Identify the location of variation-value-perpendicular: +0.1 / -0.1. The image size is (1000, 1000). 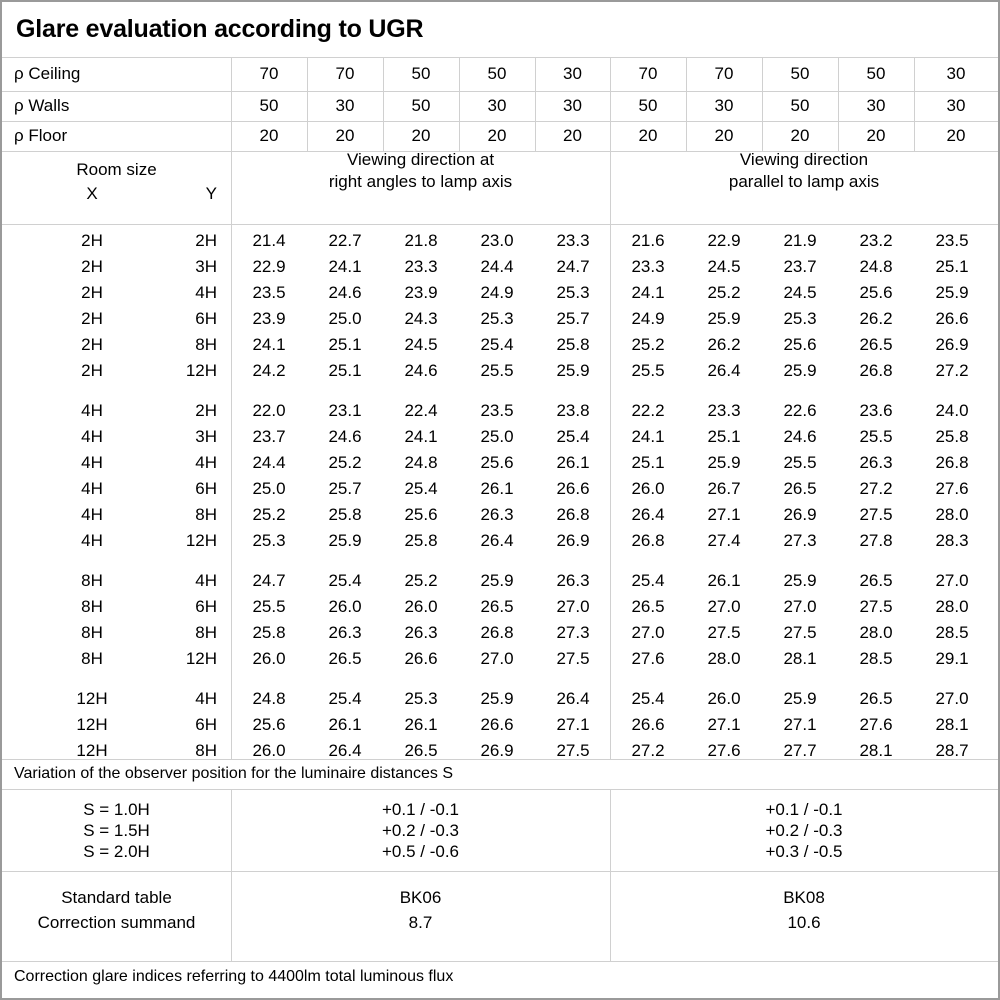
(420, 809).